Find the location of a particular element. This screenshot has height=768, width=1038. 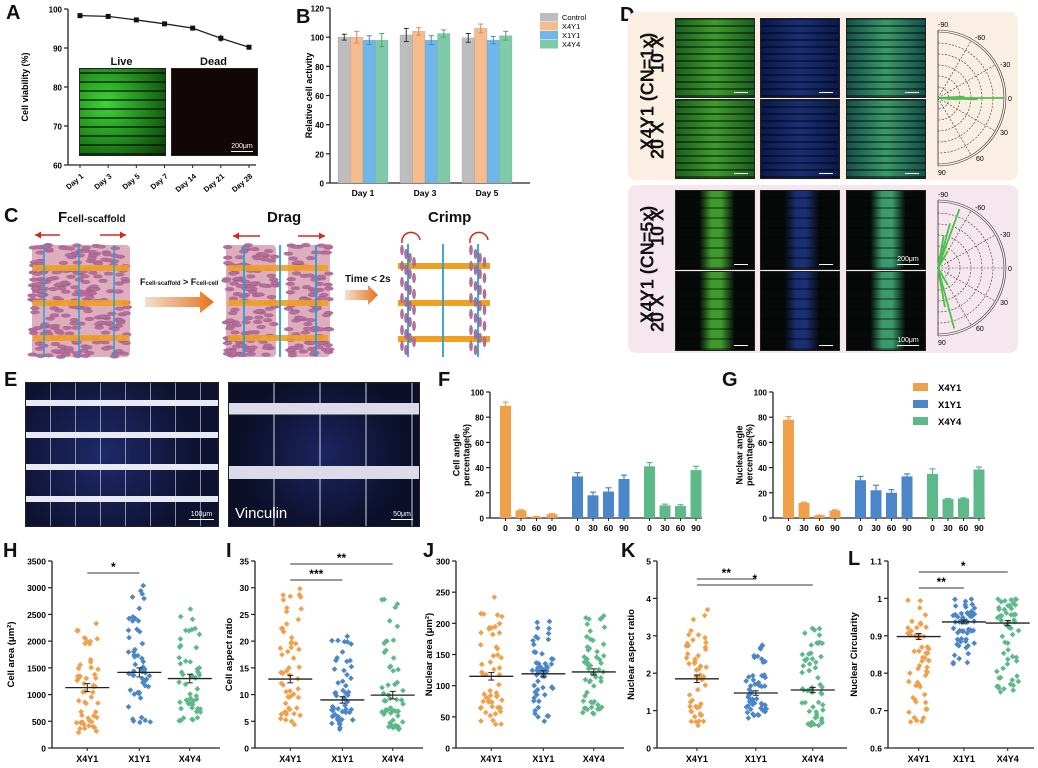

panel-label-i: I is located at coordinates (229, 551).